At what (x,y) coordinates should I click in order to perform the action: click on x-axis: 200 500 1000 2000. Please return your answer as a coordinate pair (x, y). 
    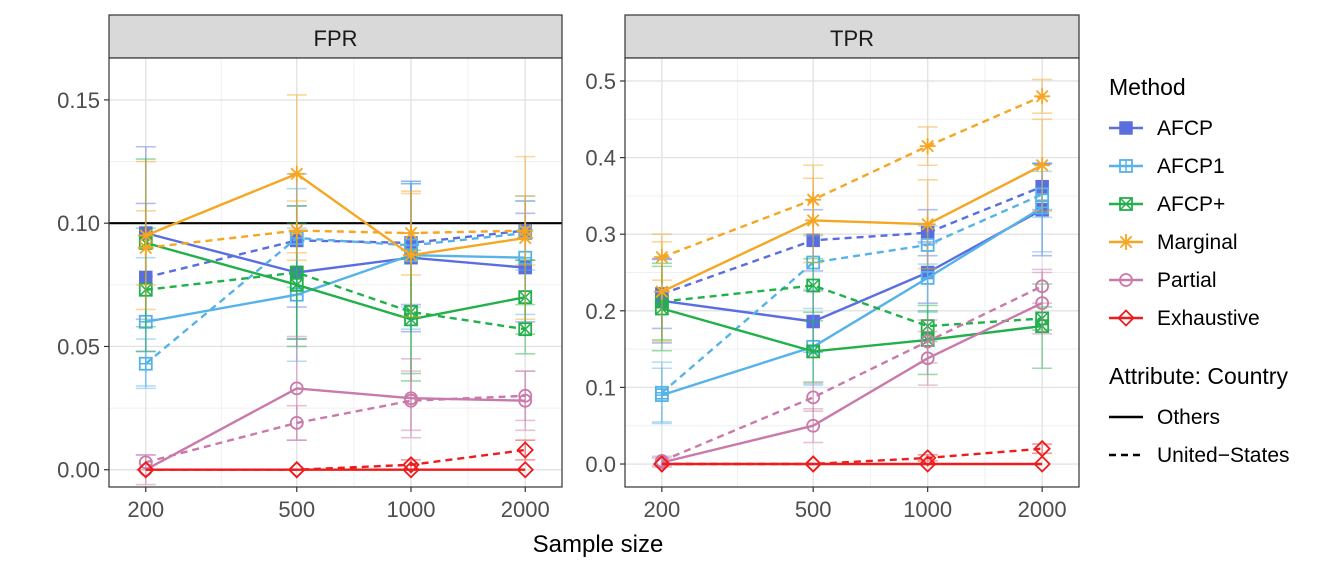
    Looking at the image, I should click on (855, 504).